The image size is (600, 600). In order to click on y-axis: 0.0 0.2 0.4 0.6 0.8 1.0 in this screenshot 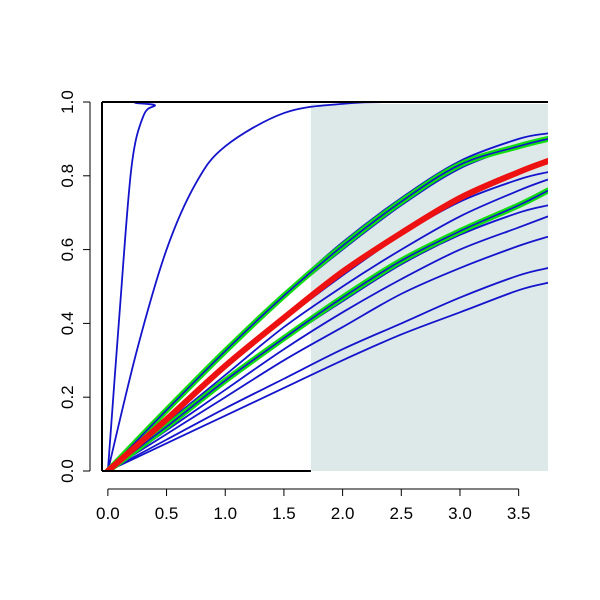, I will do `click(74, 286)`.